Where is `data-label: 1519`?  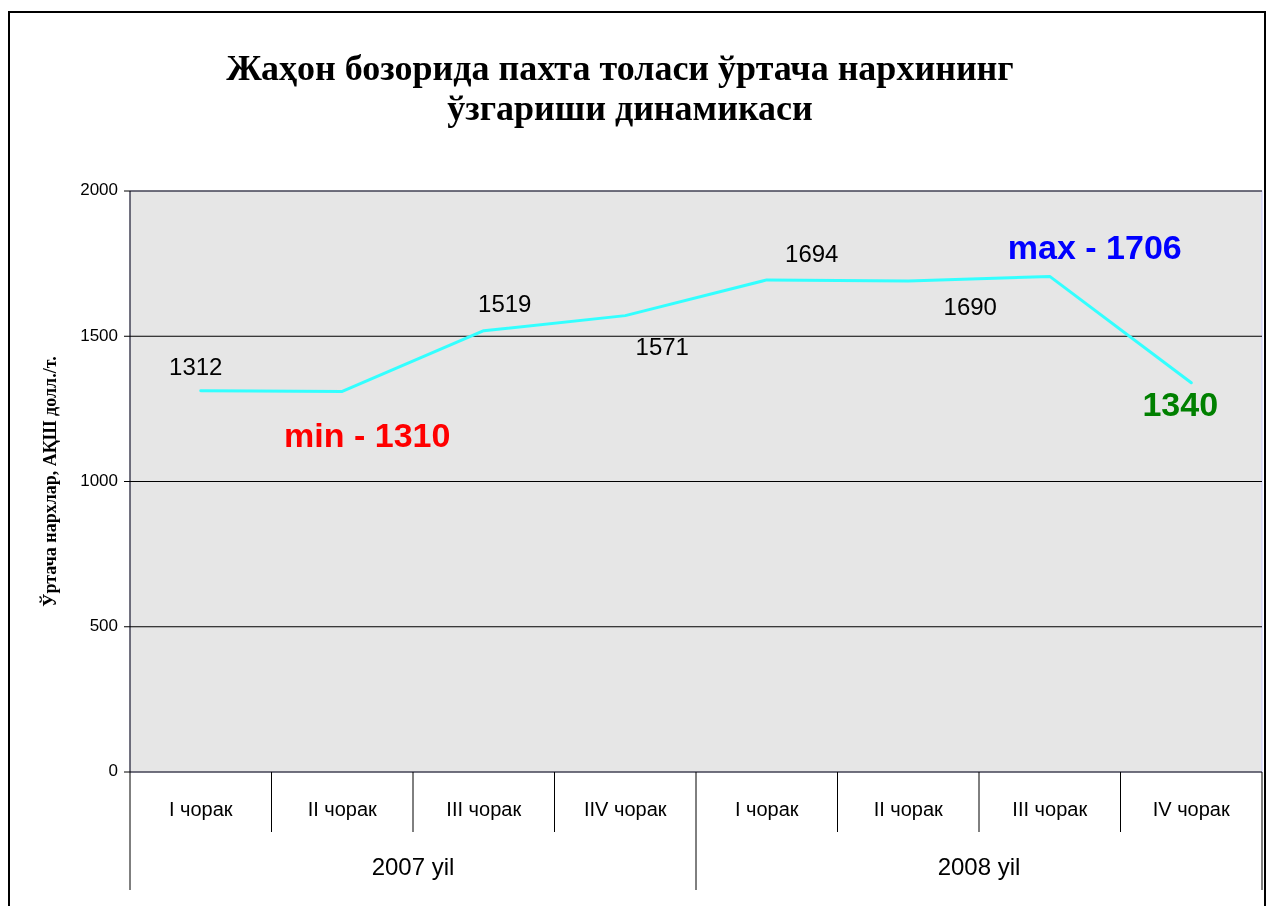 data-label: 1519 is located at coordinates (505, 304).